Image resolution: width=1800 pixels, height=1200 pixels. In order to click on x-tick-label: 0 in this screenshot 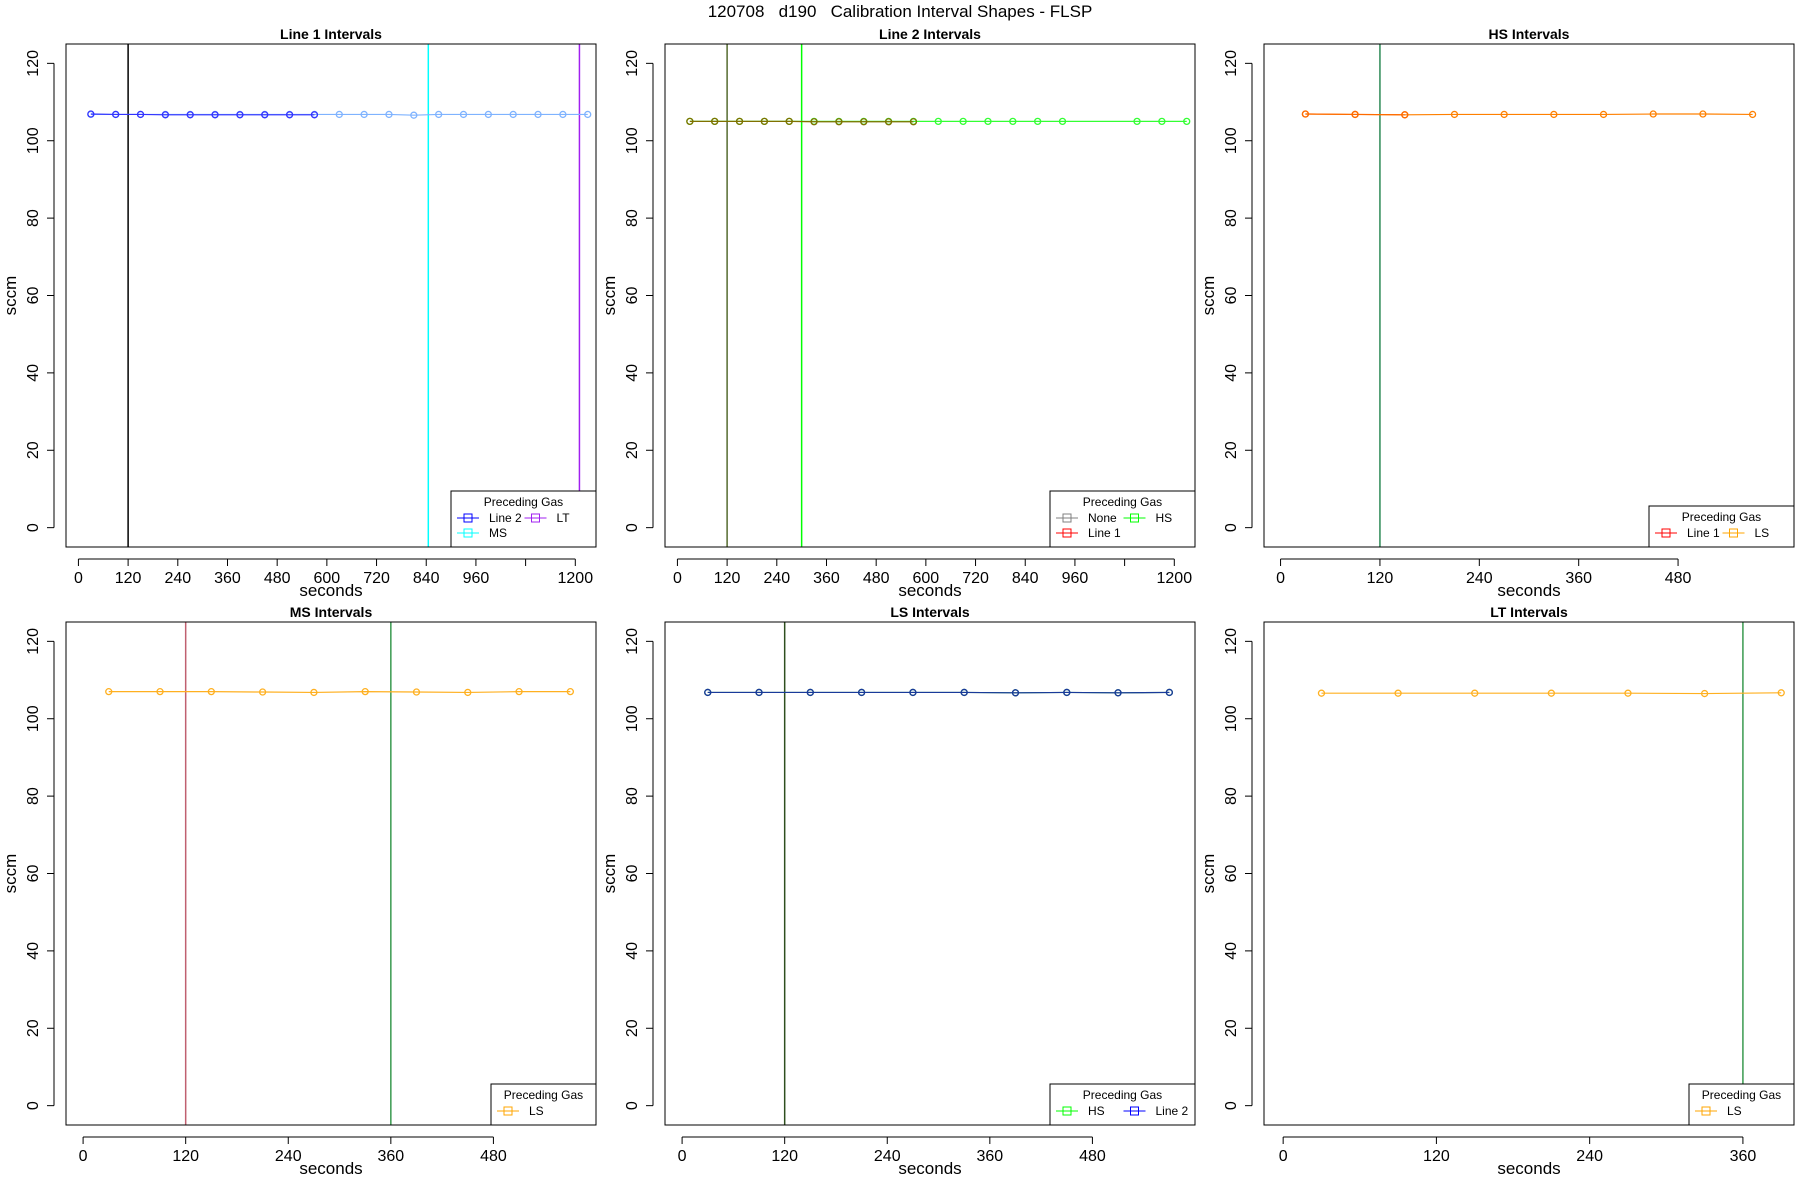, I will do `click(682, 1156)`.